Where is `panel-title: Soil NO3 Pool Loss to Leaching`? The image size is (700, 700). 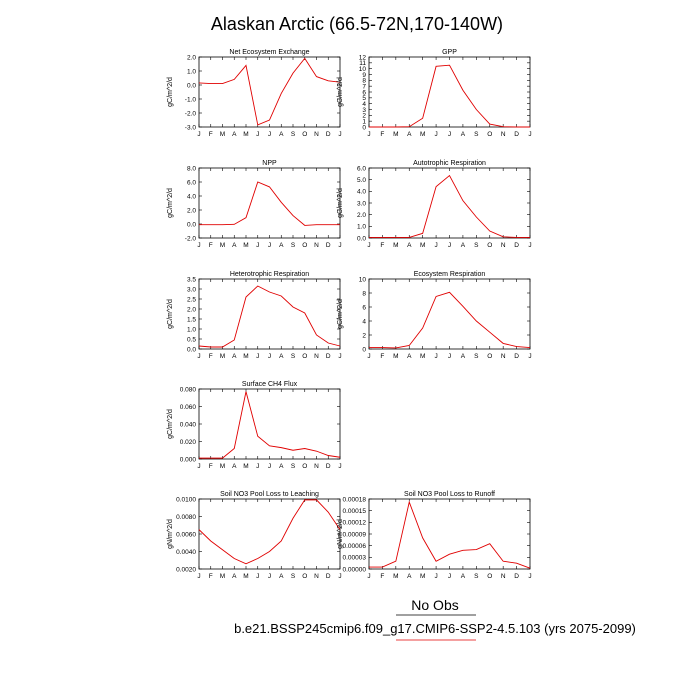
panel-title: Soil NO3 Pool Loss to Leaching is located at coordinates (269, 494).